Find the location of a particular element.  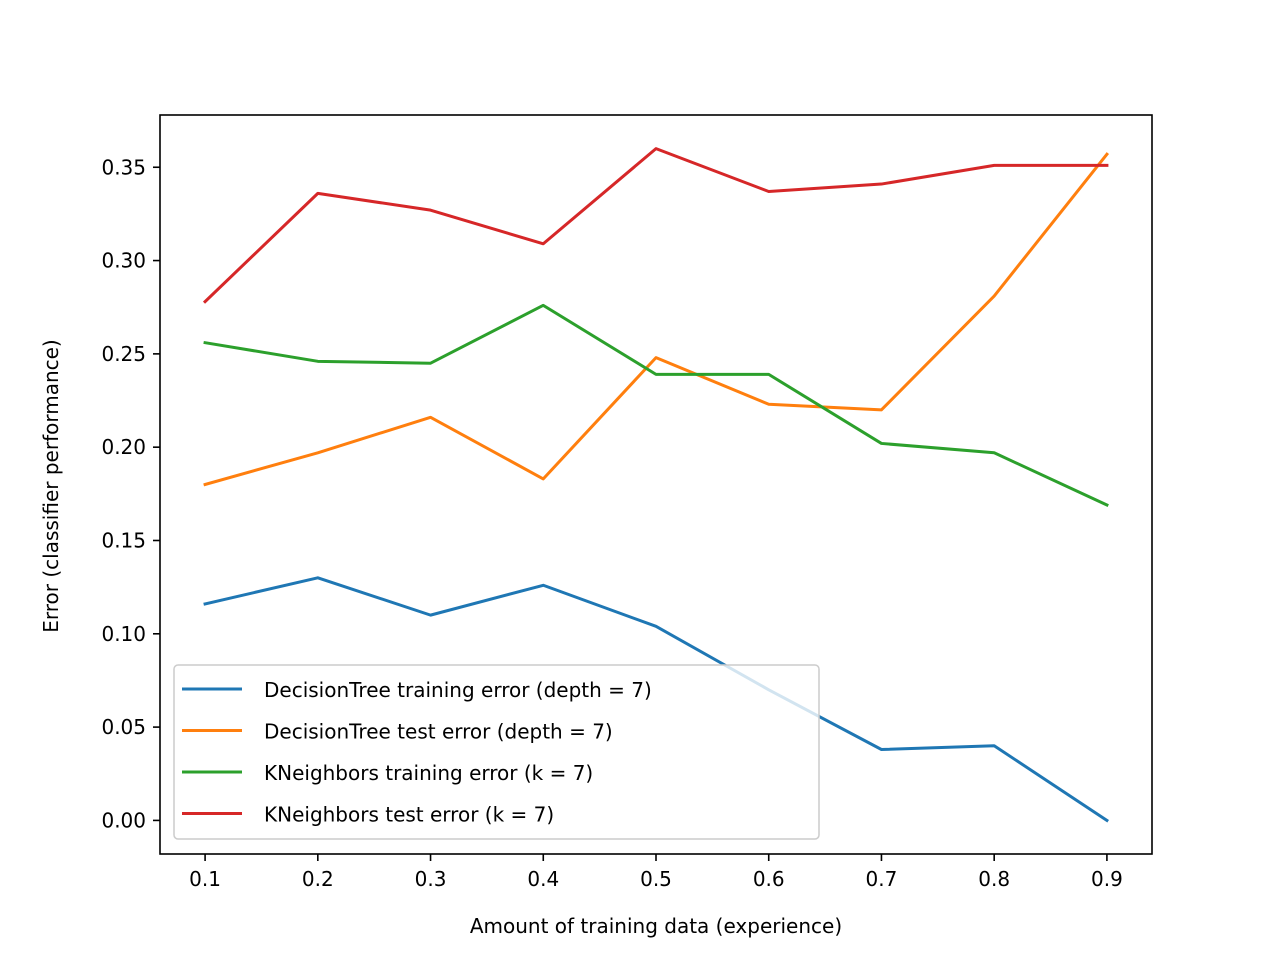

x-tick-label: 0.6 is located at coordinates (769, 879).